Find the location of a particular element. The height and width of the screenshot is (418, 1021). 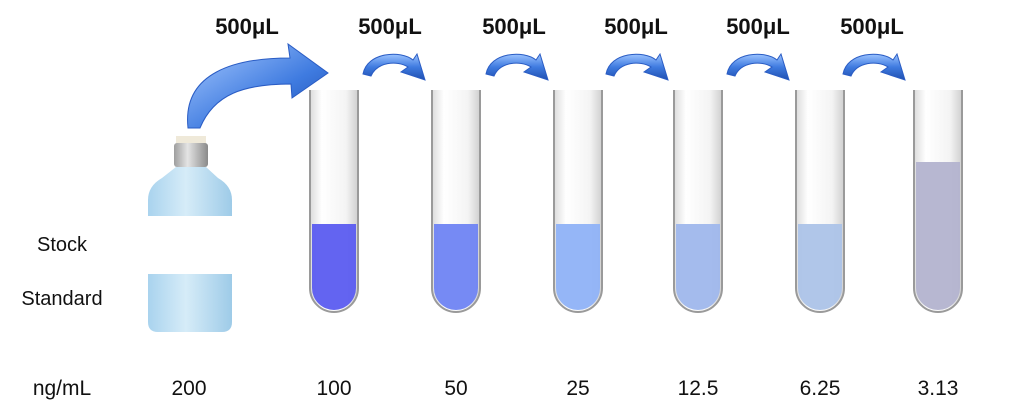

stock-concentration: 200 is located at coordinates (188, 388).